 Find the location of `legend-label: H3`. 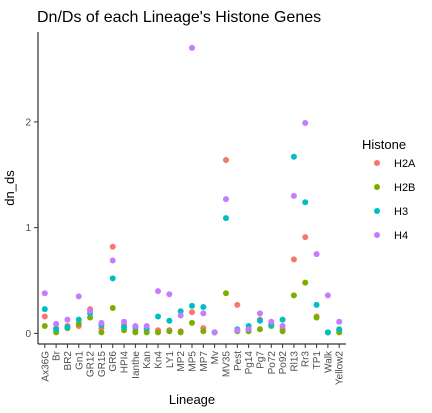

legend-label: H3 is located at coordinates (401, 212).